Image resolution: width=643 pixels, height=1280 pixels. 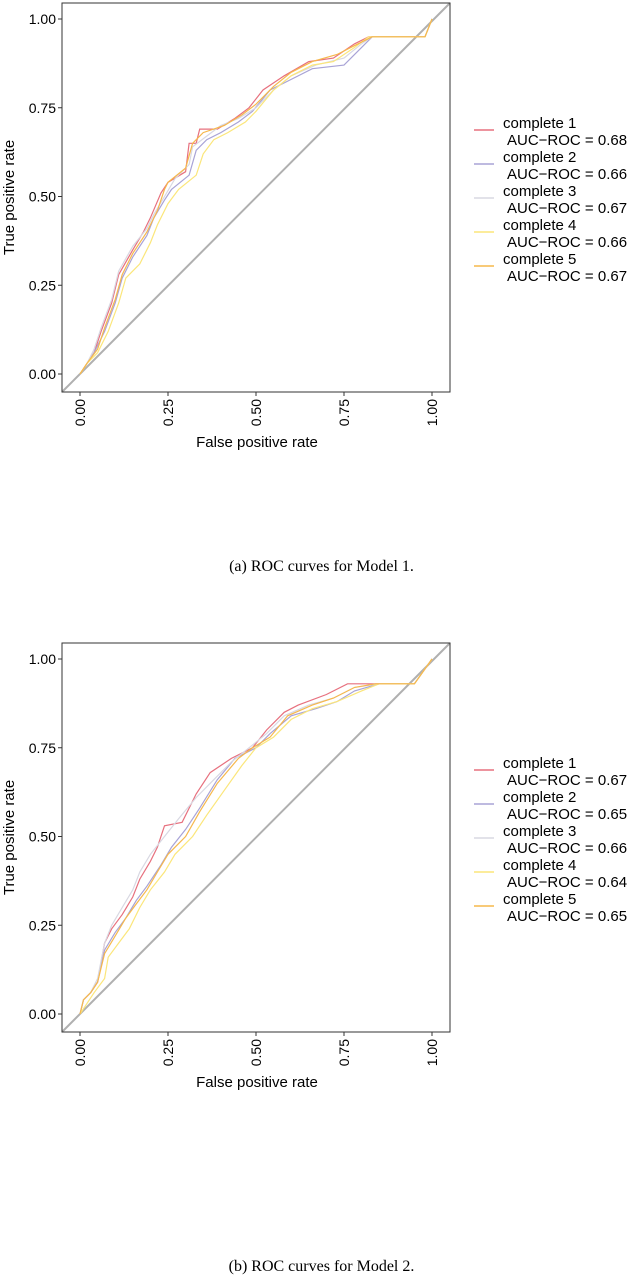 I want to click on legend-auc-label: AUC−ROC = 0.64, so click(x=567, y=882).